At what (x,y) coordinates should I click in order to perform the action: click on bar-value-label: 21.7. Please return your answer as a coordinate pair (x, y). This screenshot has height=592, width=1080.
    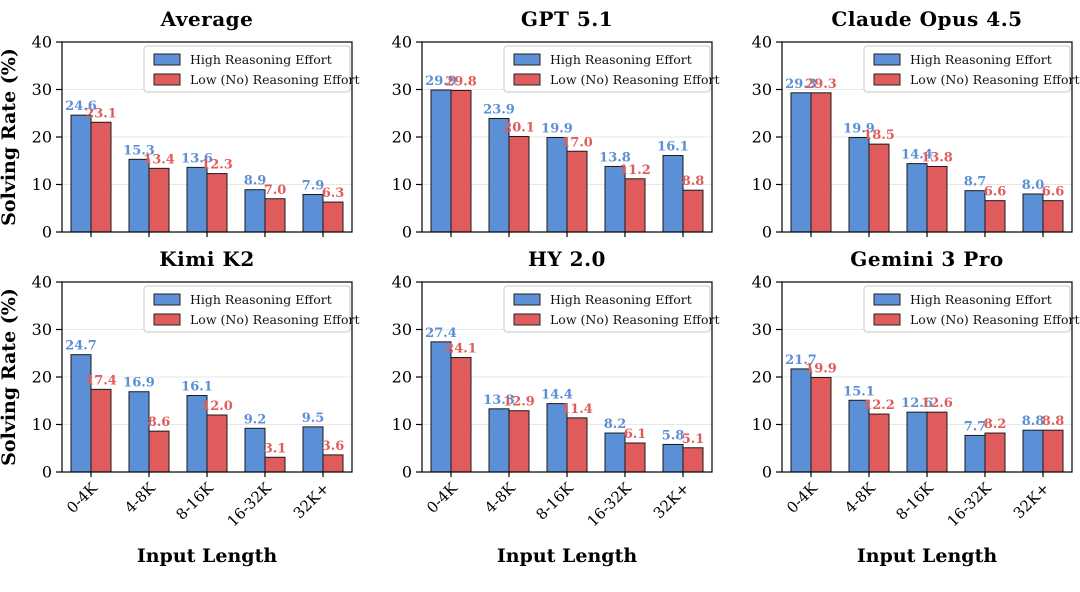
    Looking at the image, I should click on (801, 360).